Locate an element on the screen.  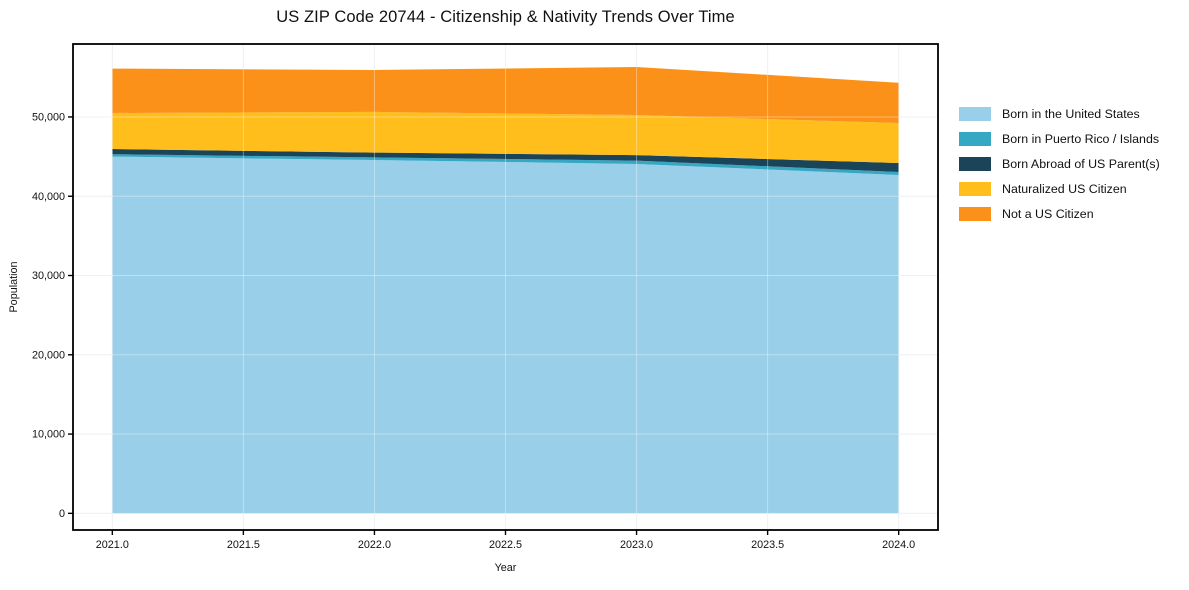
y-axis-label: Population is located at coordinates (14, 287).